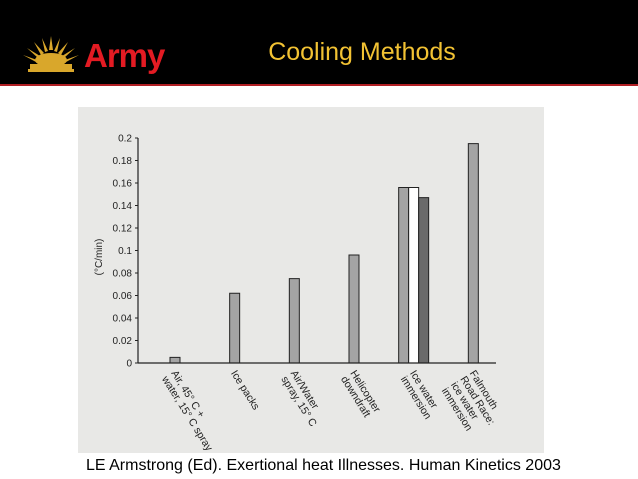 Image resolution: width=638 pixels, height=479 pixels. I want to click on army-brand-label: Army, so click(124, 55).